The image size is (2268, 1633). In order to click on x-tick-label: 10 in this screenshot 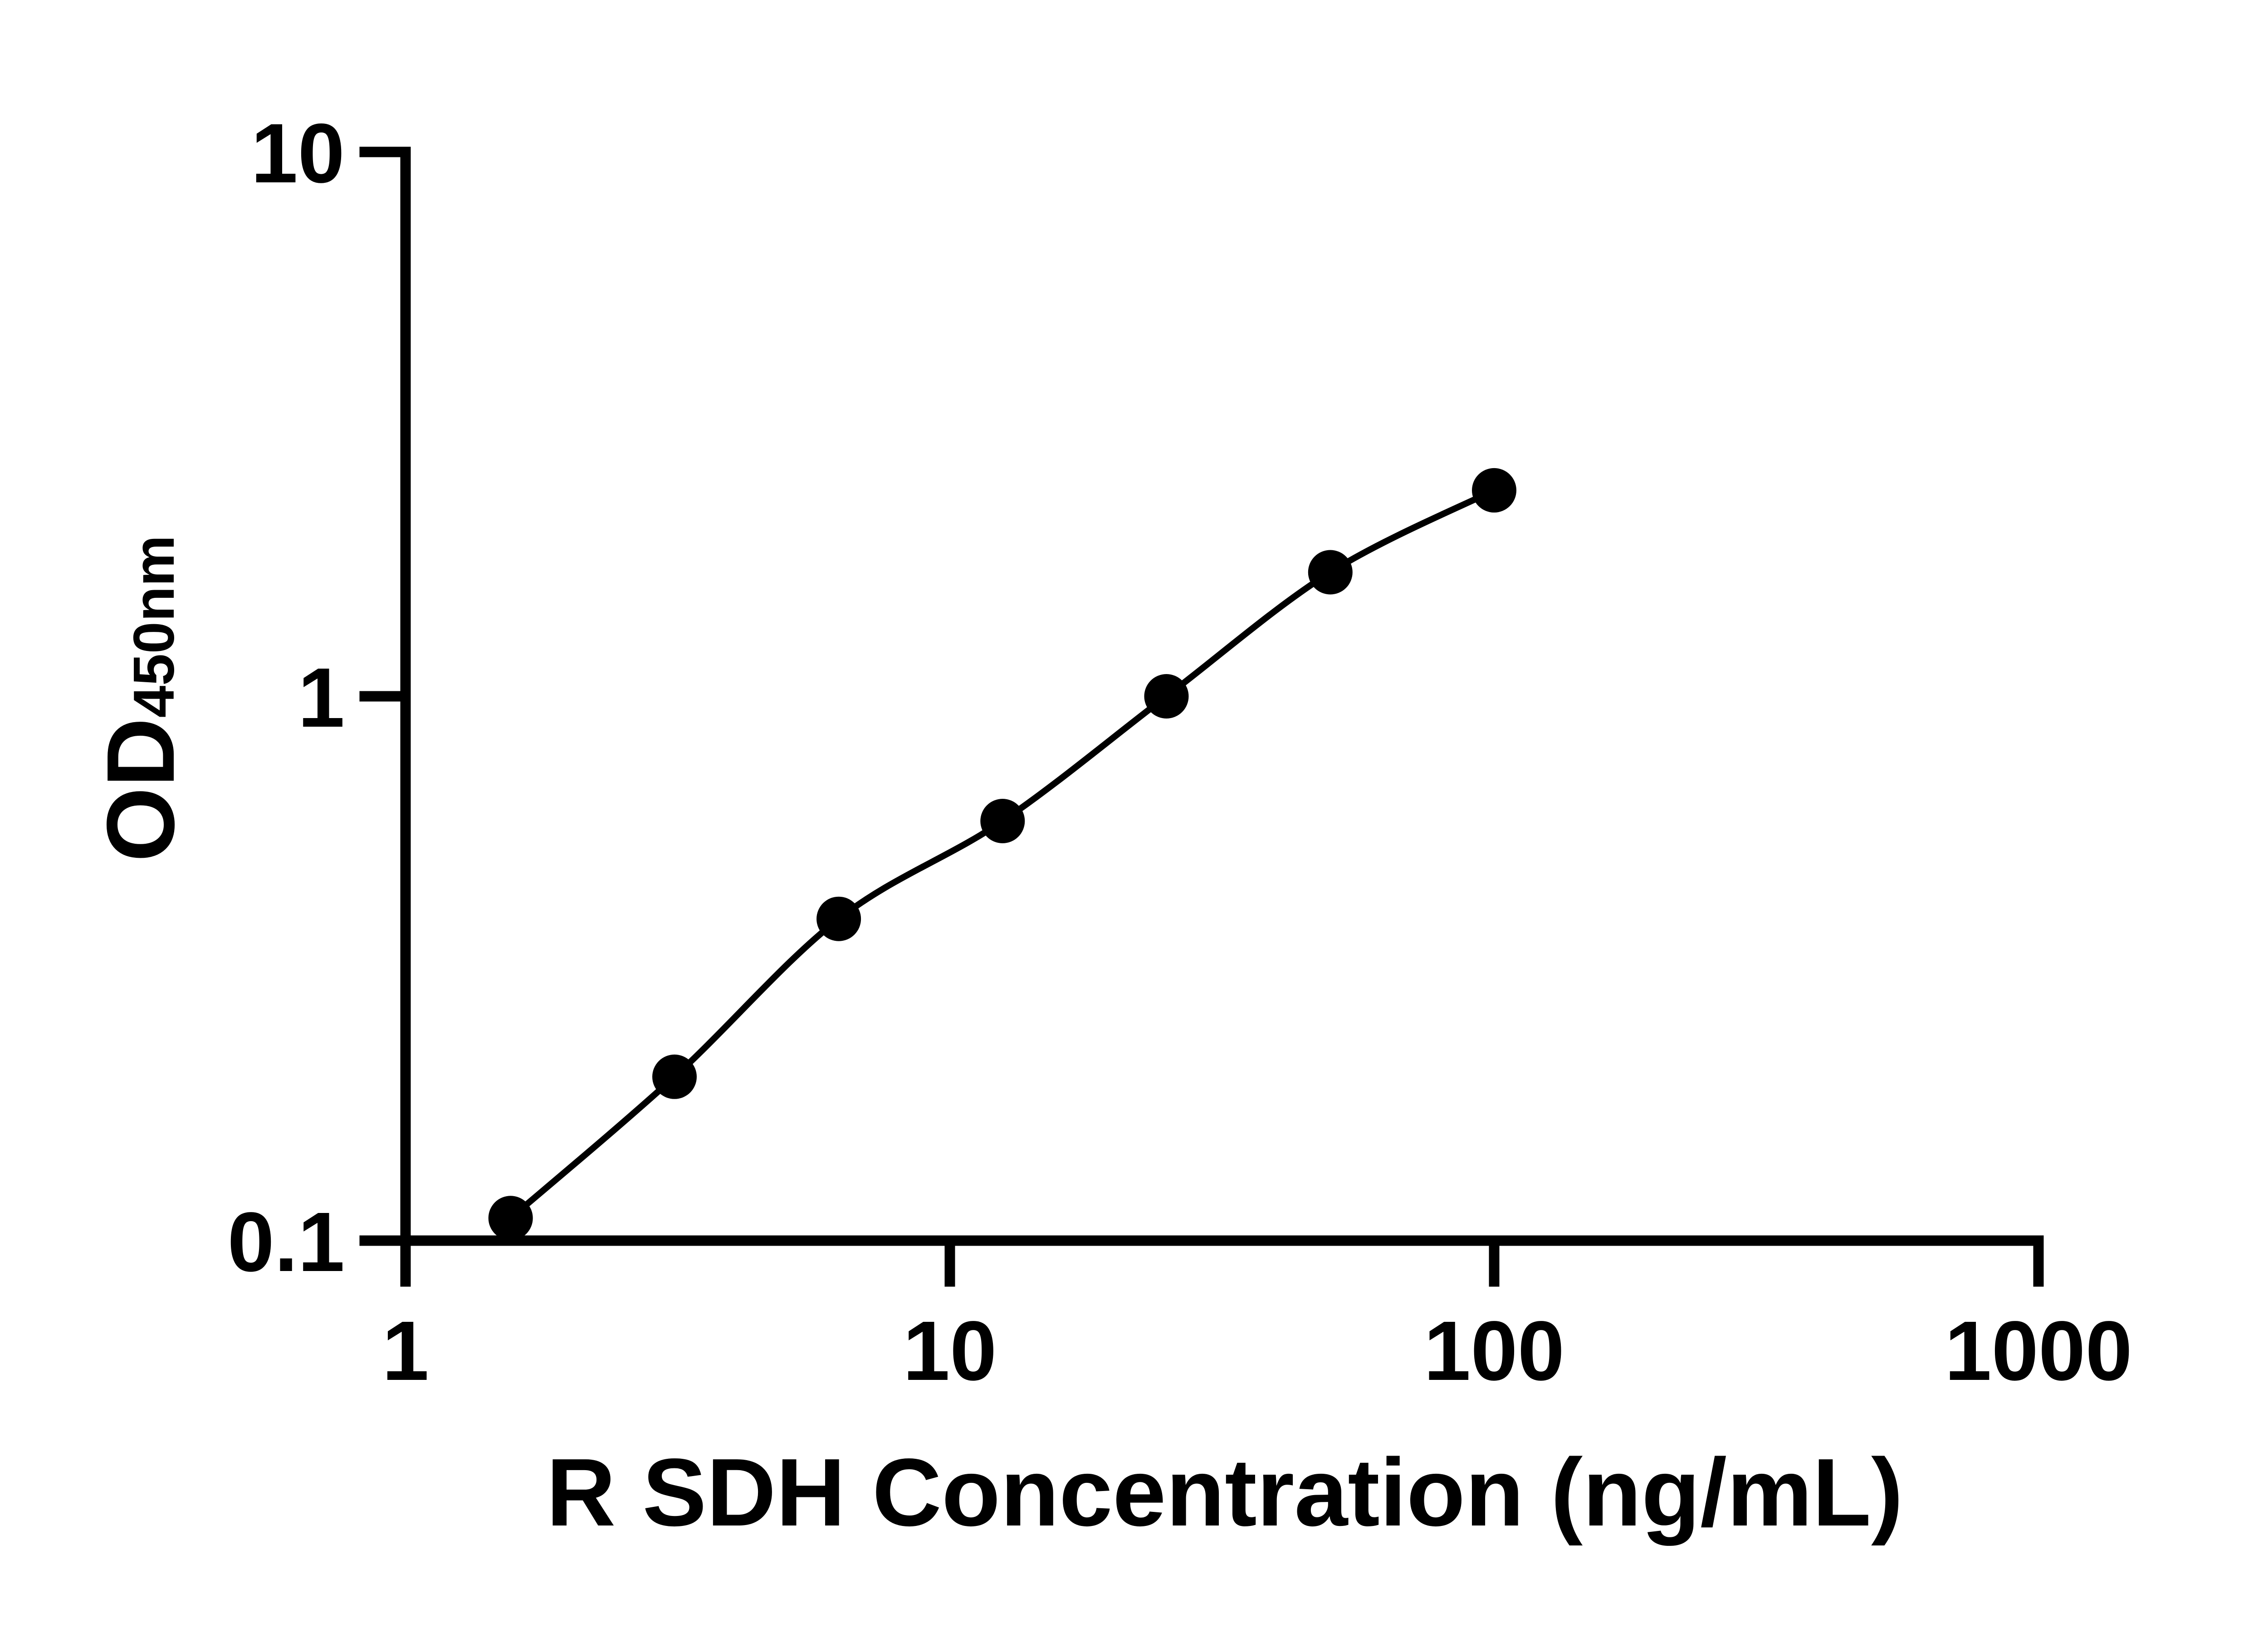, I will do `click(950, 1351)`.